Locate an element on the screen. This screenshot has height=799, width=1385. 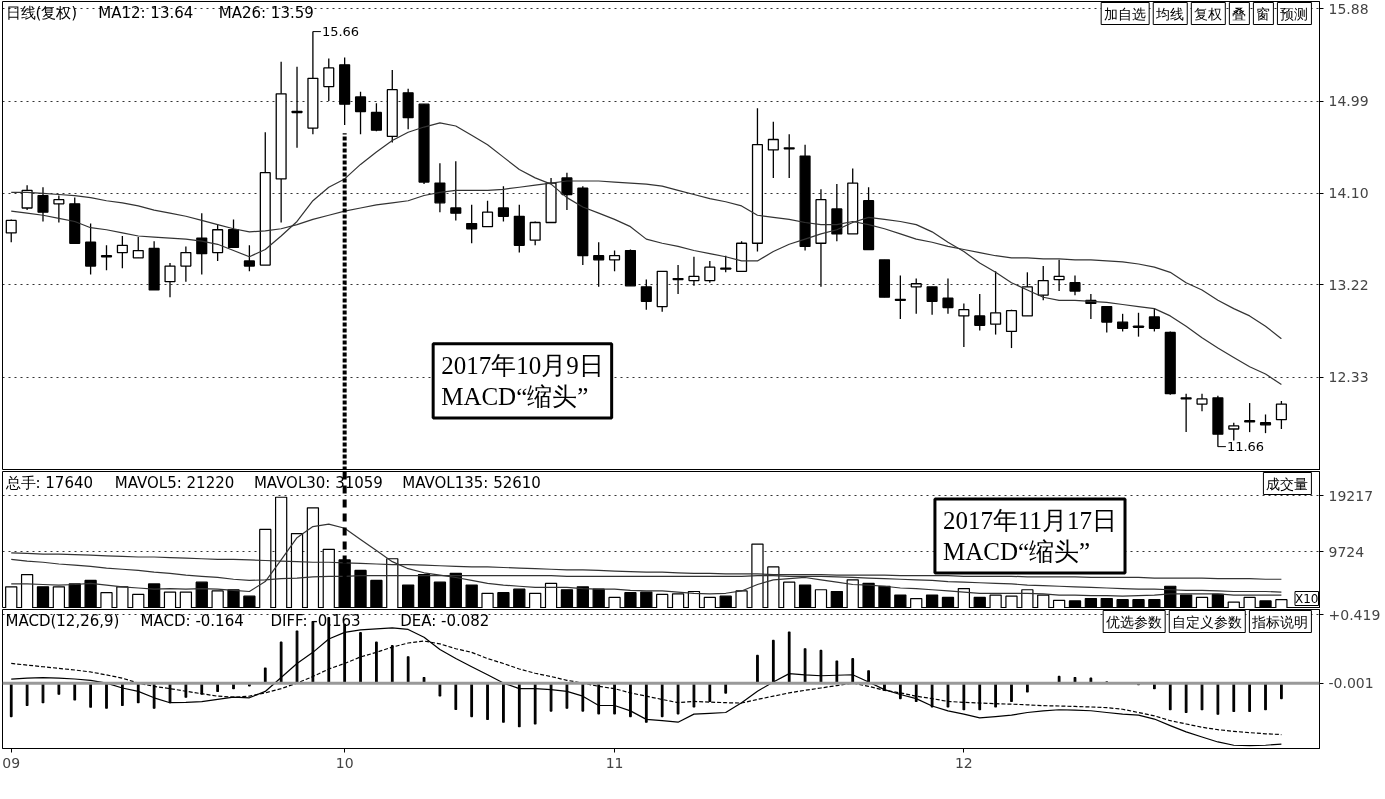
y-tick-label: 15.88 is located at coordinates (1348, 8).